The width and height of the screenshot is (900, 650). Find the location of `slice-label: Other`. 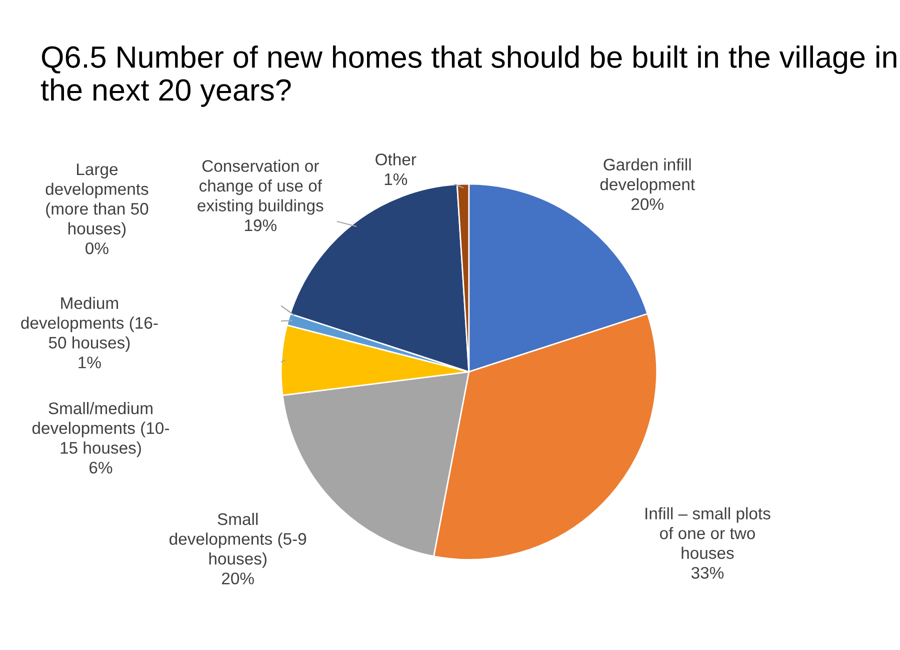

slice-label: Other is located at coordinates (396, 159).